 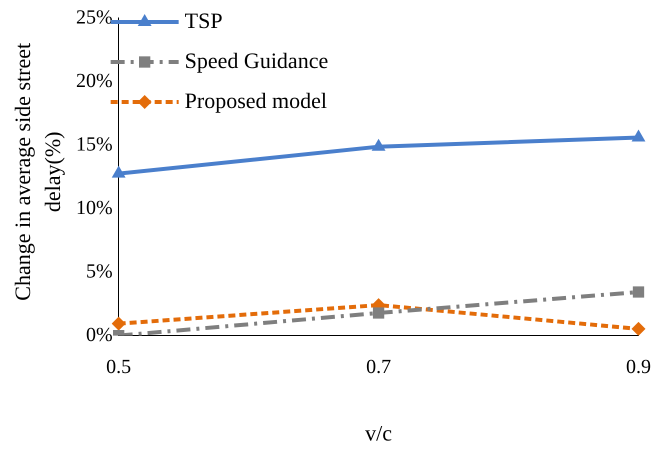 What do you see at coordinates (203, 20) in the screenshot?
I see `legend-label: TSP` at bounding box center [203, 20].